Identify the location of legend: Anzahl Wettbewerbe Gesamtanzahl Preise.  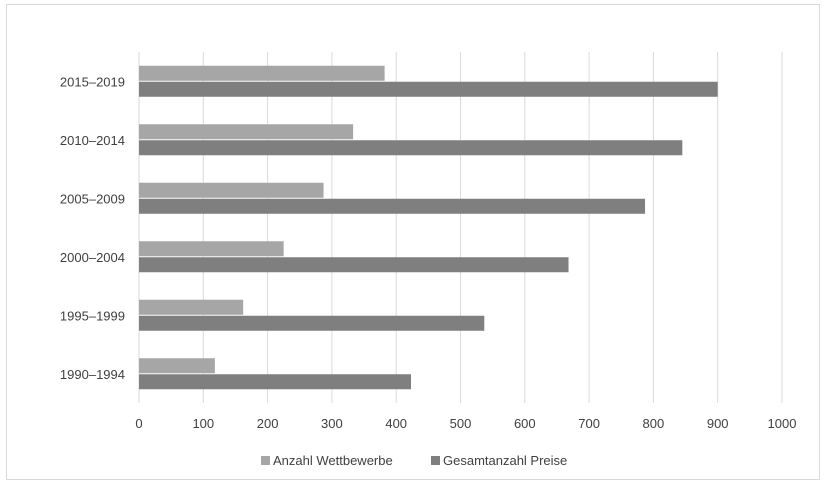
(414, 460).